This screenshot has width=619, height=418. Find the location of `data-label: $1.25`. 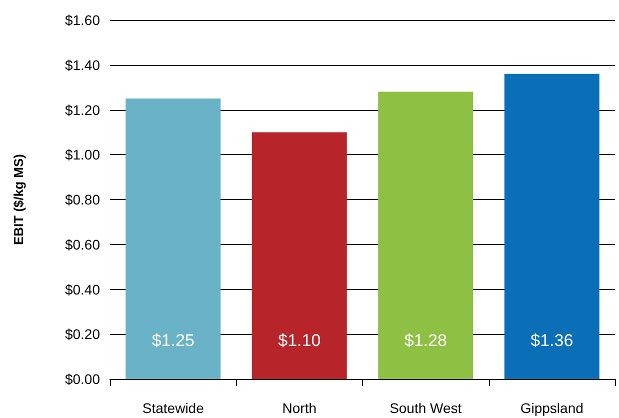

data-label: $1.25 is located at coordinates (173, 340).